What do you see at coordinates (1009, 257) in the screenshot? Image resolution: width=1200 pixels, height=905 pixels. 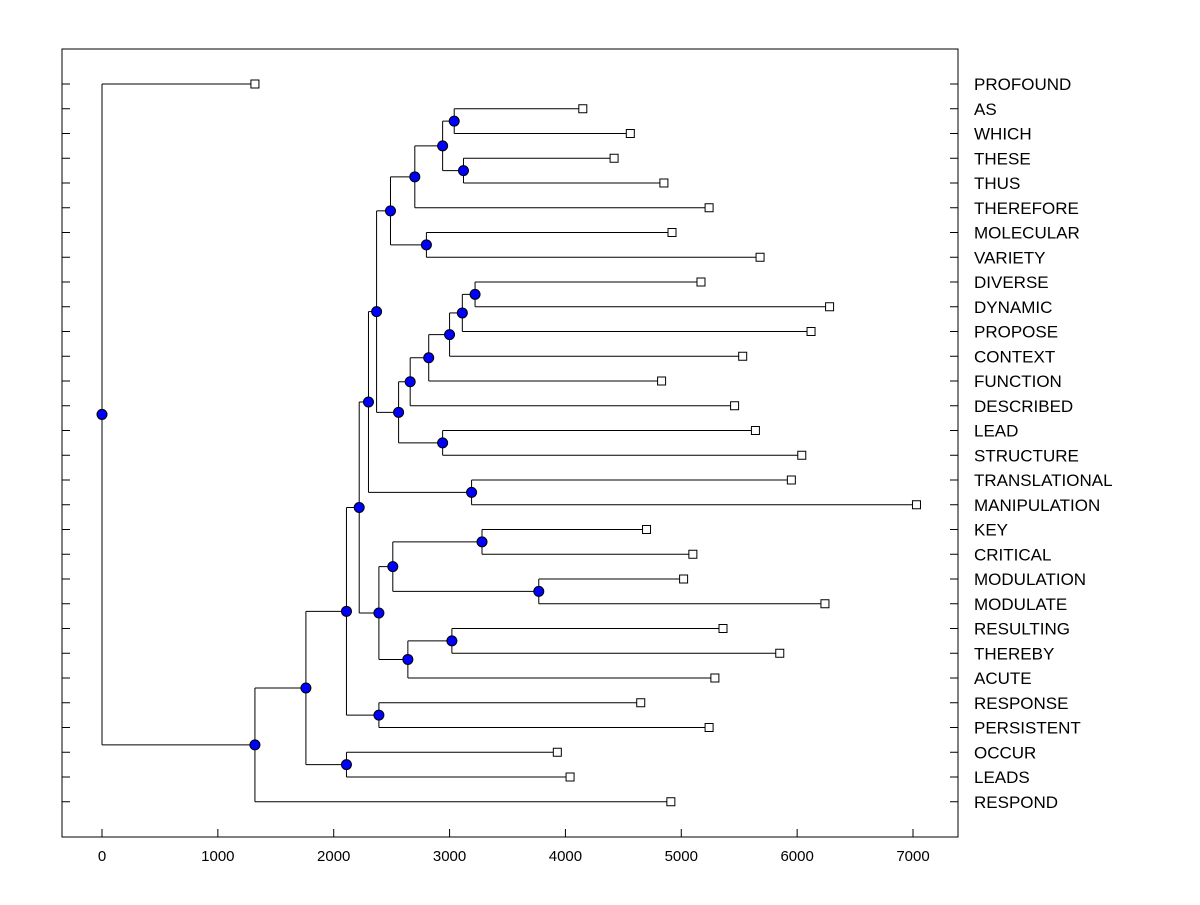 I see `leaf-label: VARIETY` at bounding box center [1009, 257].